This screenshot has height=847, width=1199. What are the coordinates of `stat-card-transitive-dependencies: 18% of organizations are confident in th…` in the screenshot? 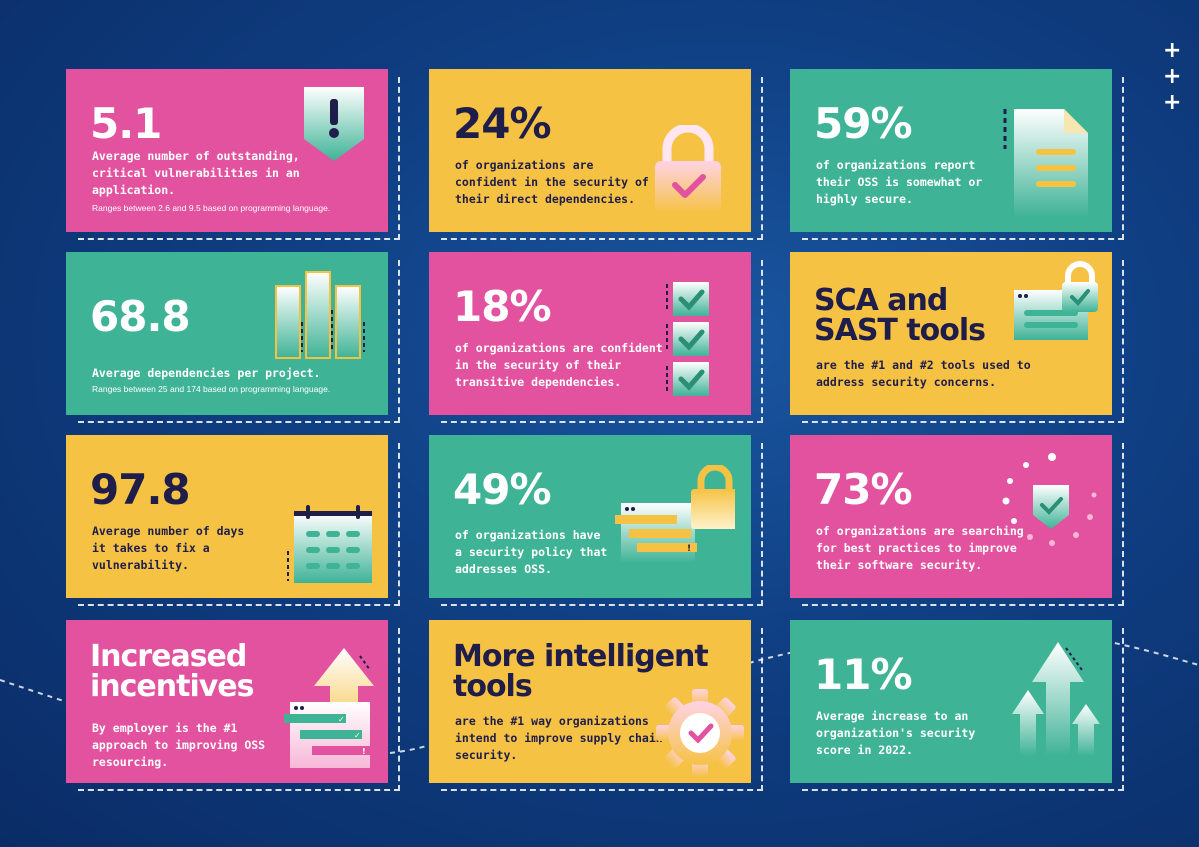 It's located at (596, 337).